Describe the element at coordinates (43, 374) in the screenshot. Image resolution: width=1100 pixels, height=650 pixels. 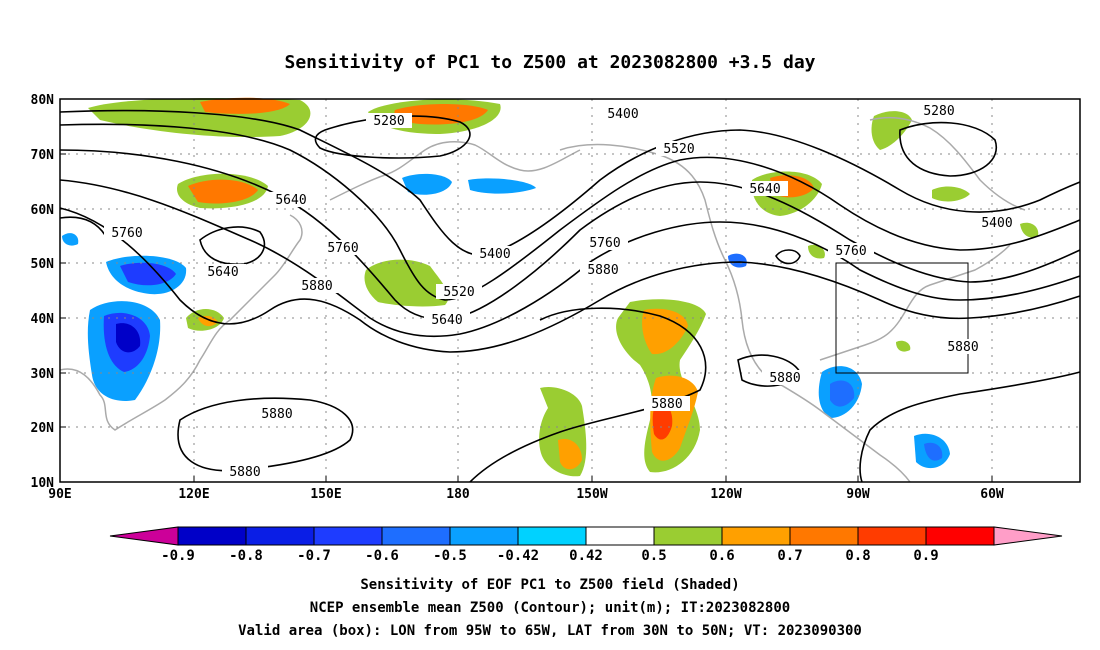
I see `lat-label: 30N` at that location.